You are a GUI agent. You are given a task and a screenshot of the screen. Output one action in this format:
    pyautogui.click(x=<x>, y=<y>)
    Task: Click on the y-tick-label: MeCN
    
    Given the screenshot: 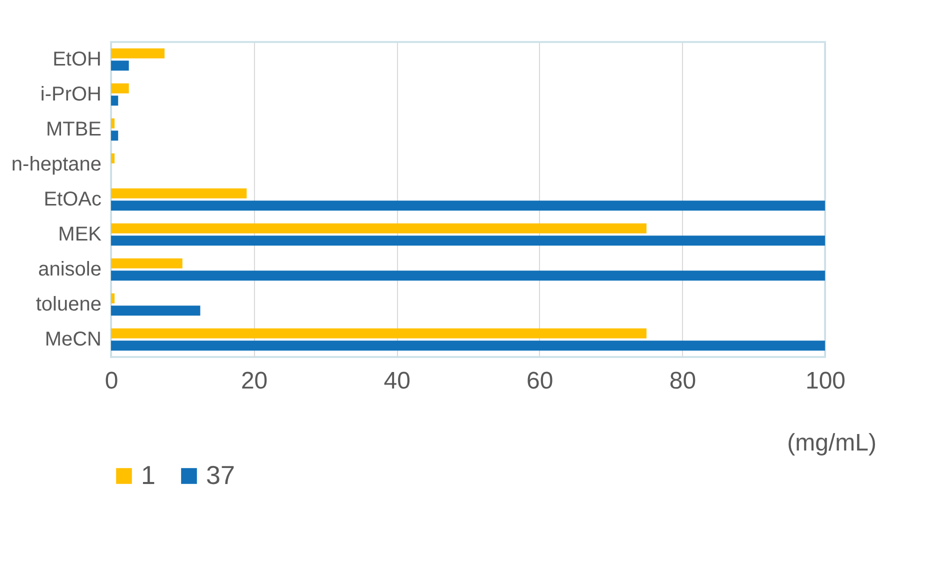 What is the action you would take?
    pyautogui.click(x=73, y=339)
    